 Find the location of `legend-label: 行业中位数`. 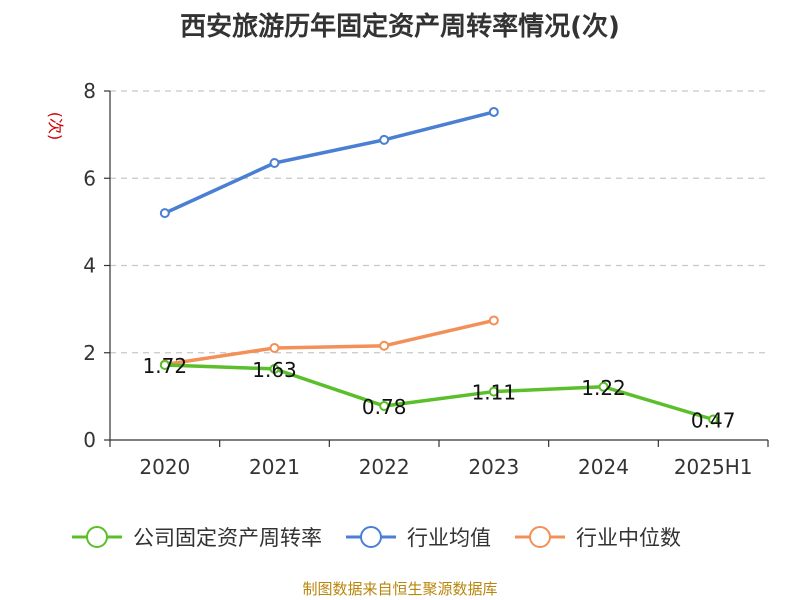

legend-label: 行业中位数 is located at coordinates (628, 538).